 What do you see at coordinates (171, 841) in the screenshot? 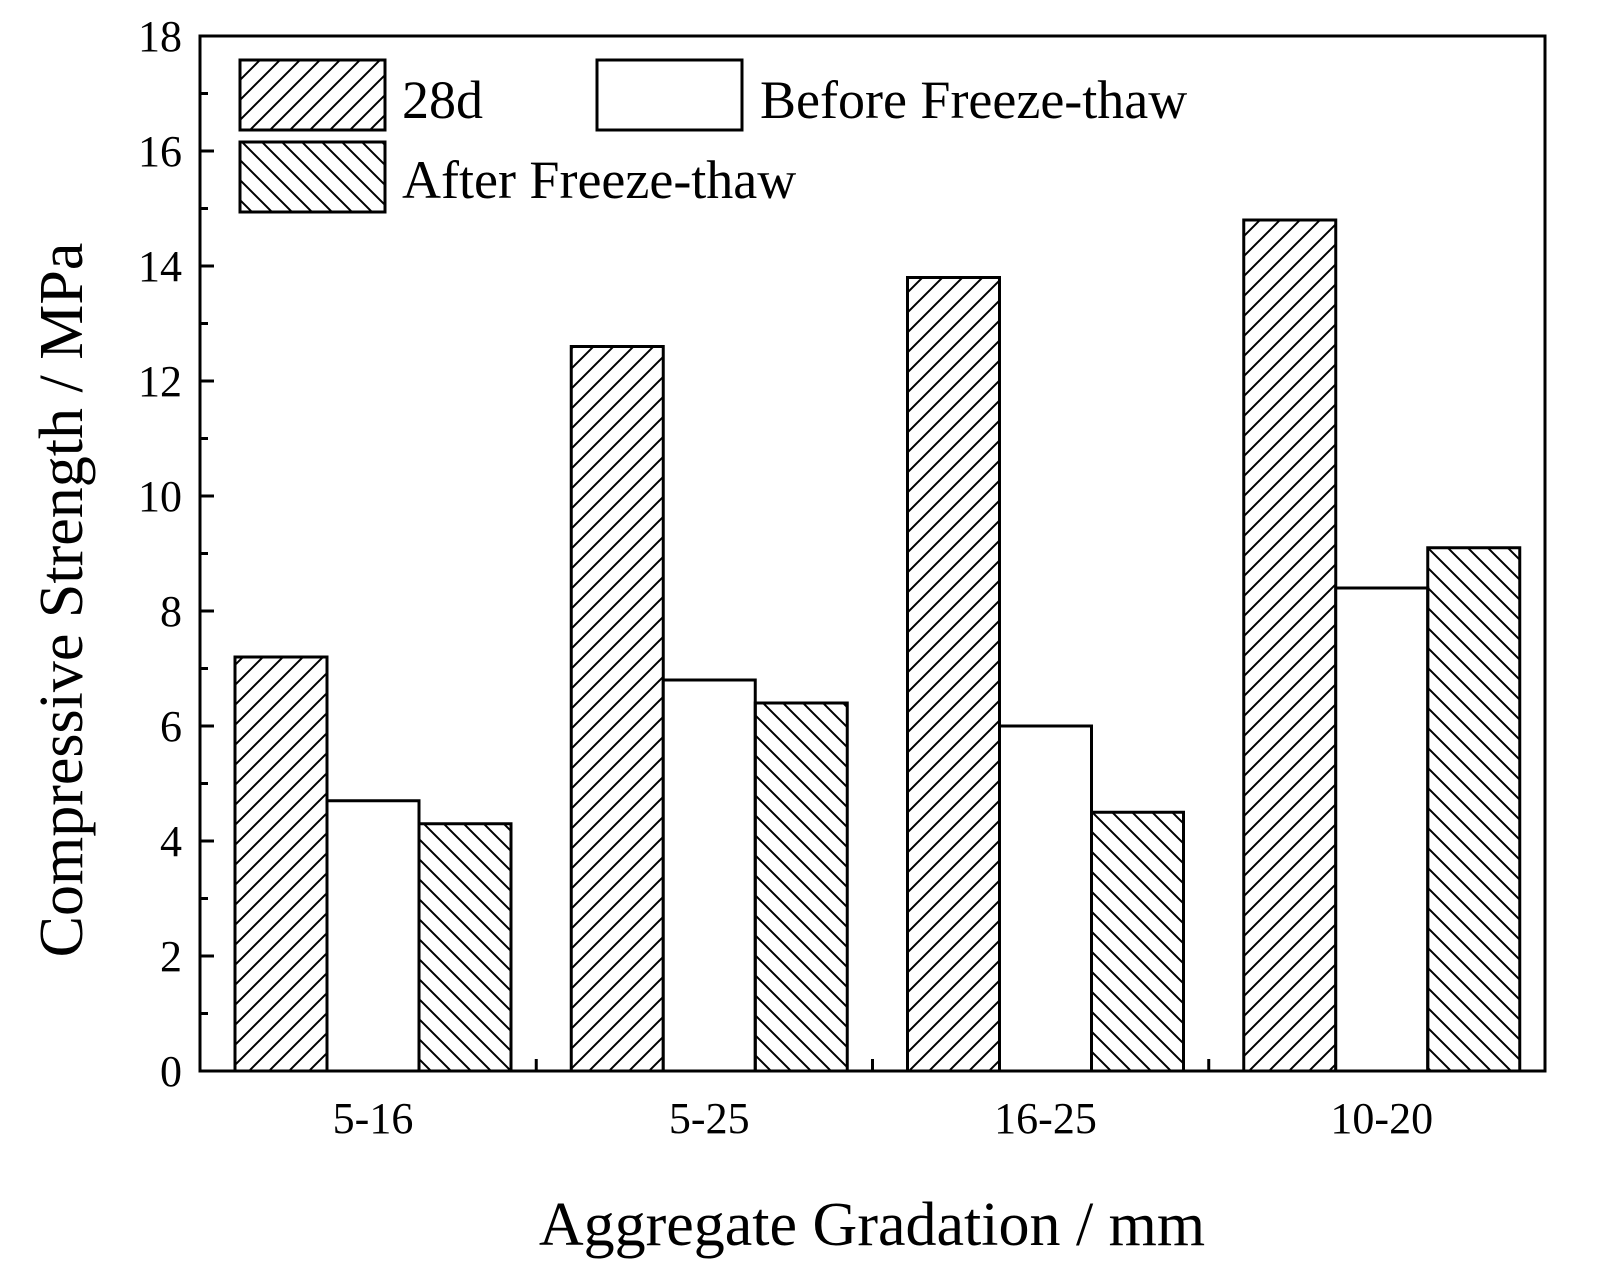
I see `y-tick-label: 4` at bounding box center [171, 841].